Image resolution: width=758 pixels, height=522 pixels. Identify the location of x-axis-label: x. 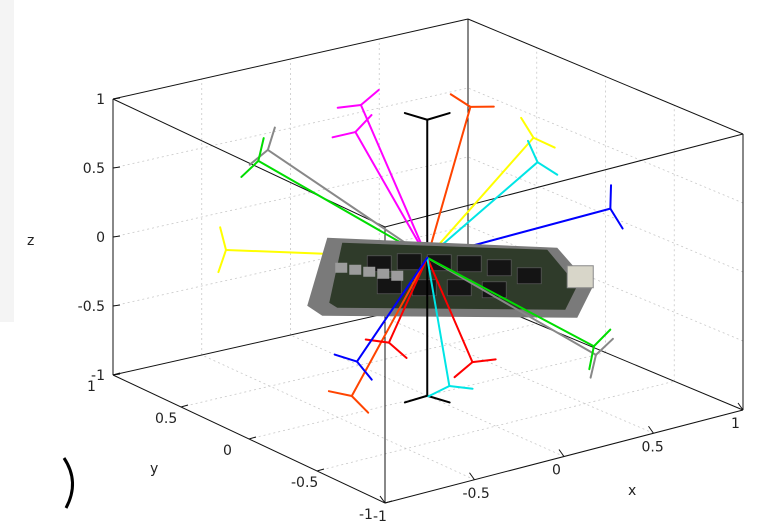
(632, 491).